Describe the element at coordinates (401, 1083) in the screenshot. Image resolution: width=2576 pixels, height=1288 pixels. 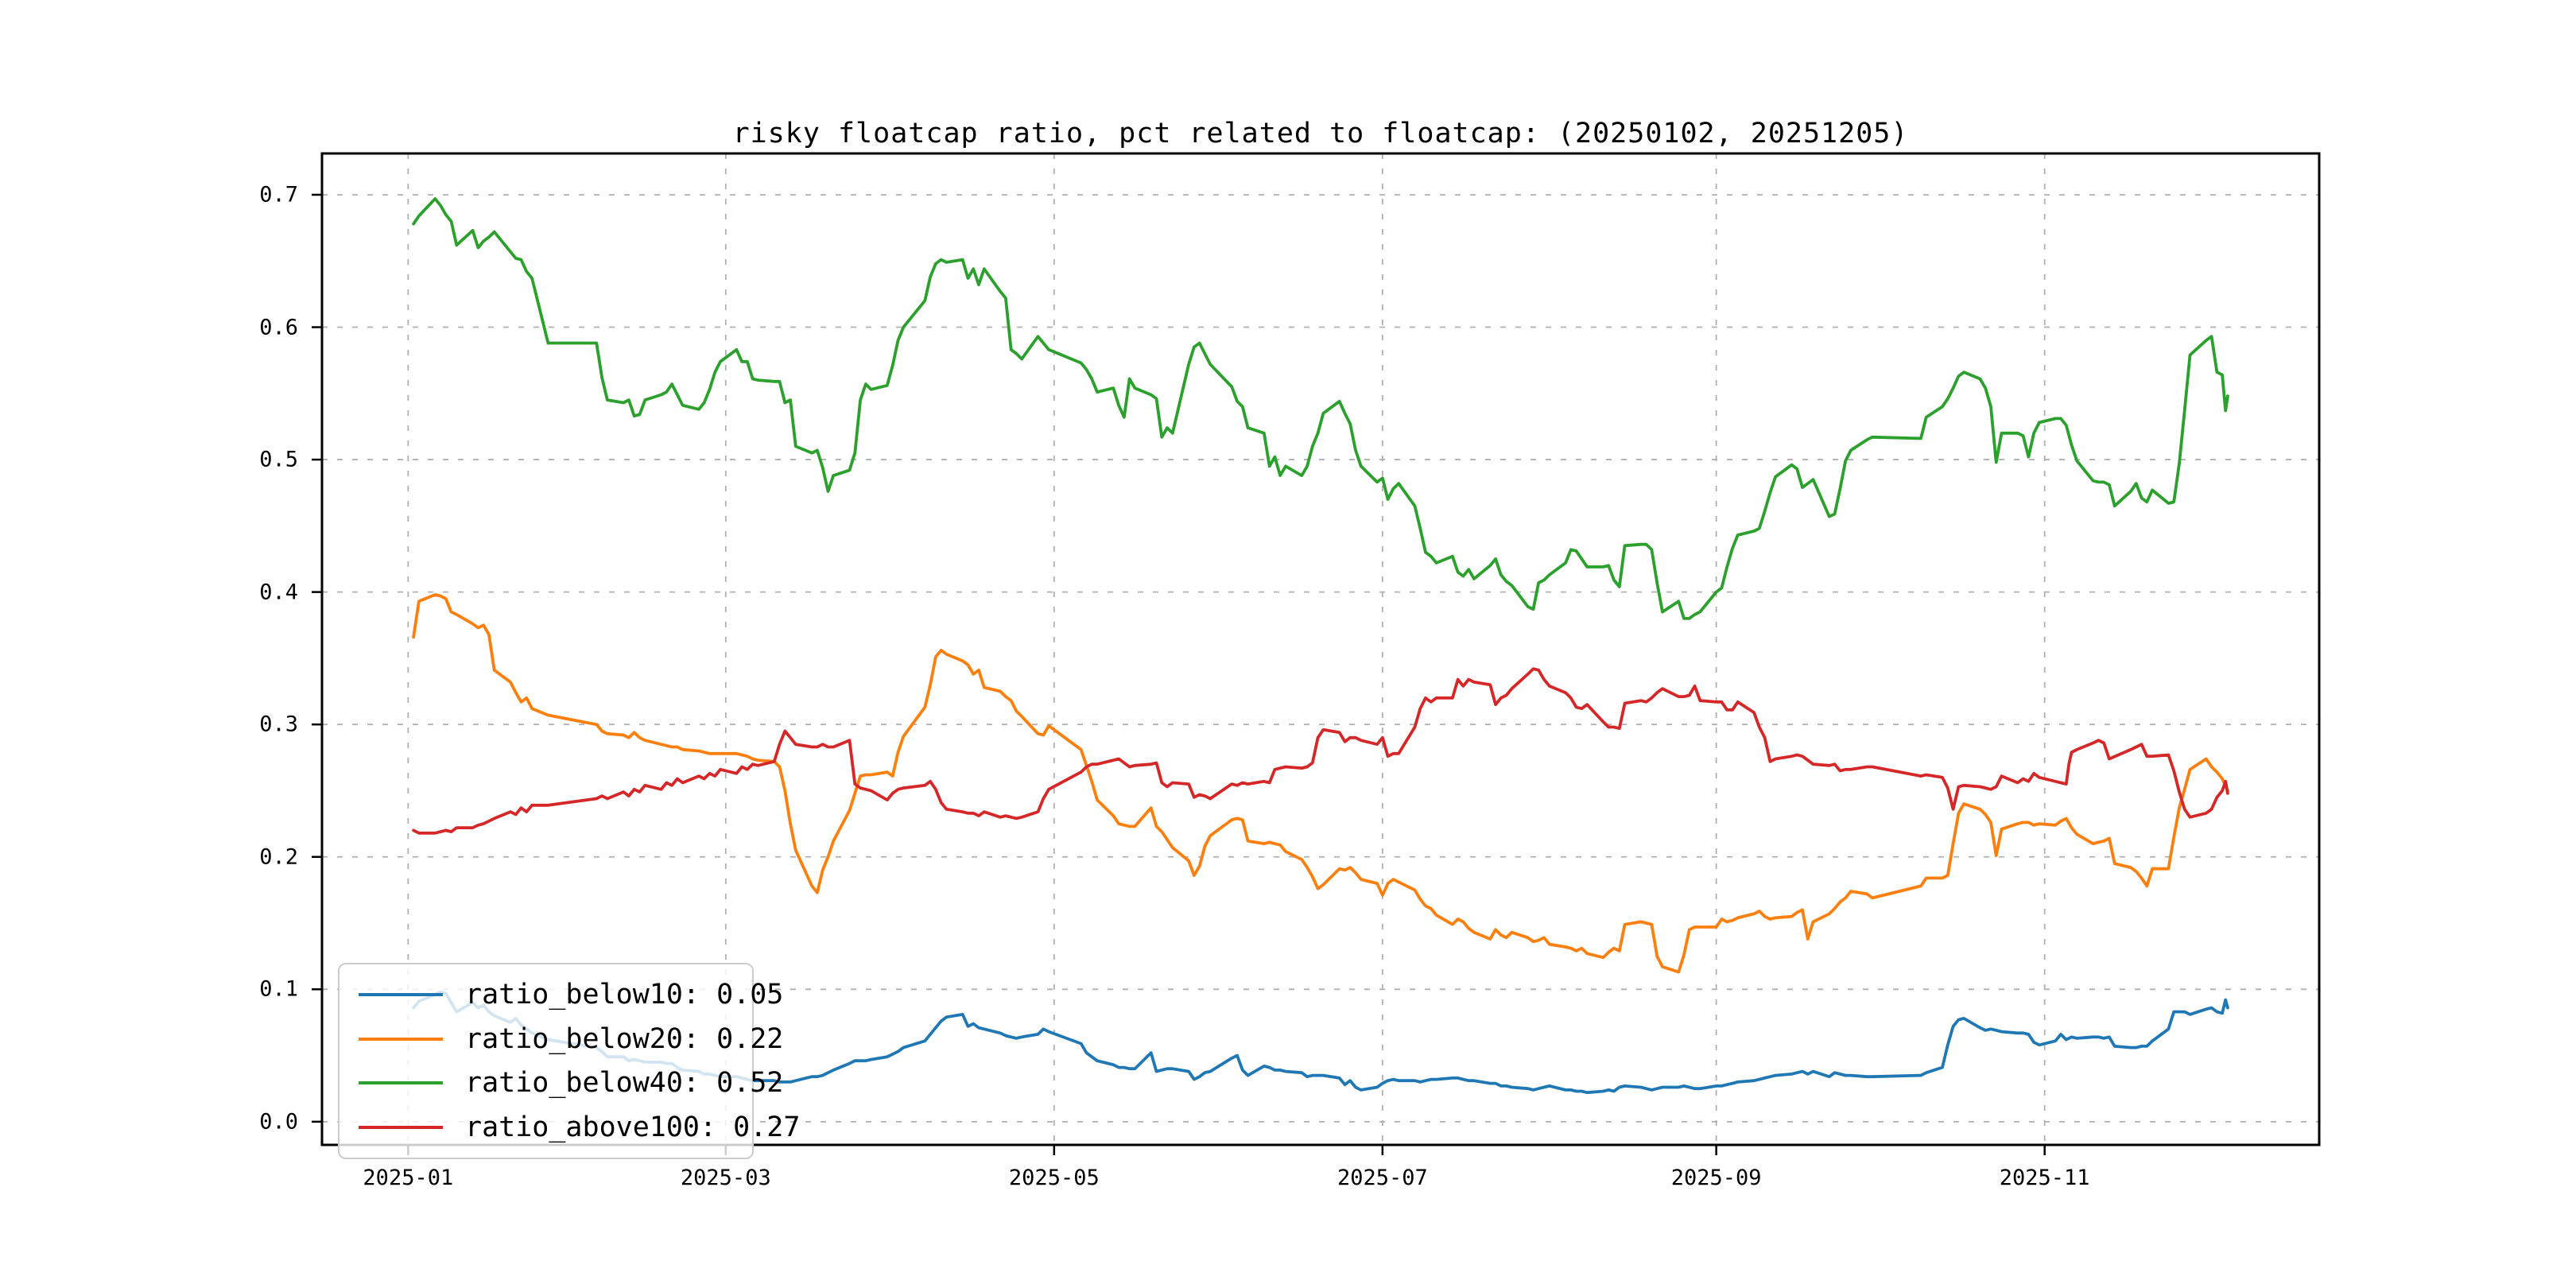
I see `legend-swatch-ratio-below40` at that location.